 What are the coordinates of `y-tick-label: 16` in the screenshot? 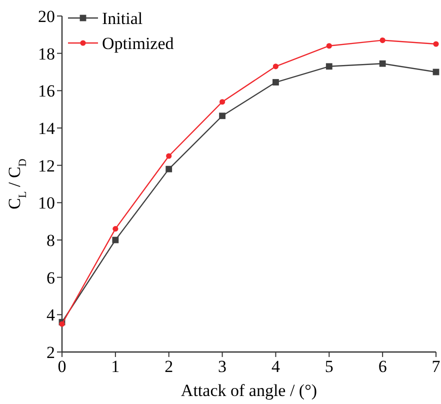 It's located at (46, 91).